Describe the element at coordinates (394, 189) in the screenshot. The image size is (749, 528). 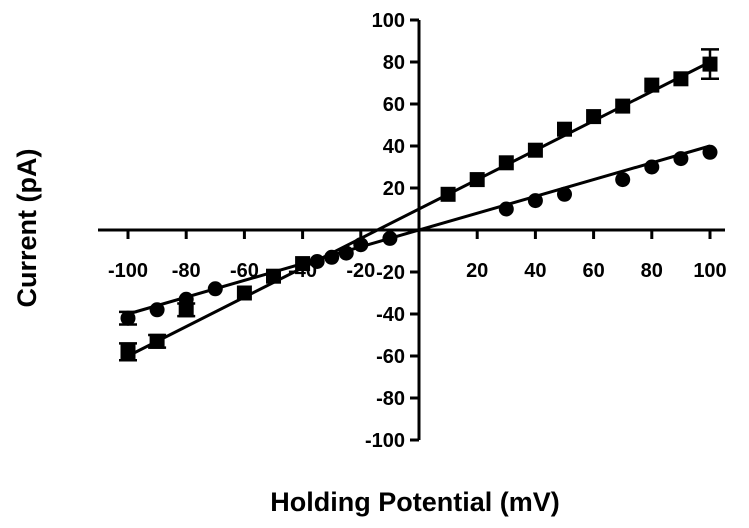
I see `y-tick-label: 20` at that location.